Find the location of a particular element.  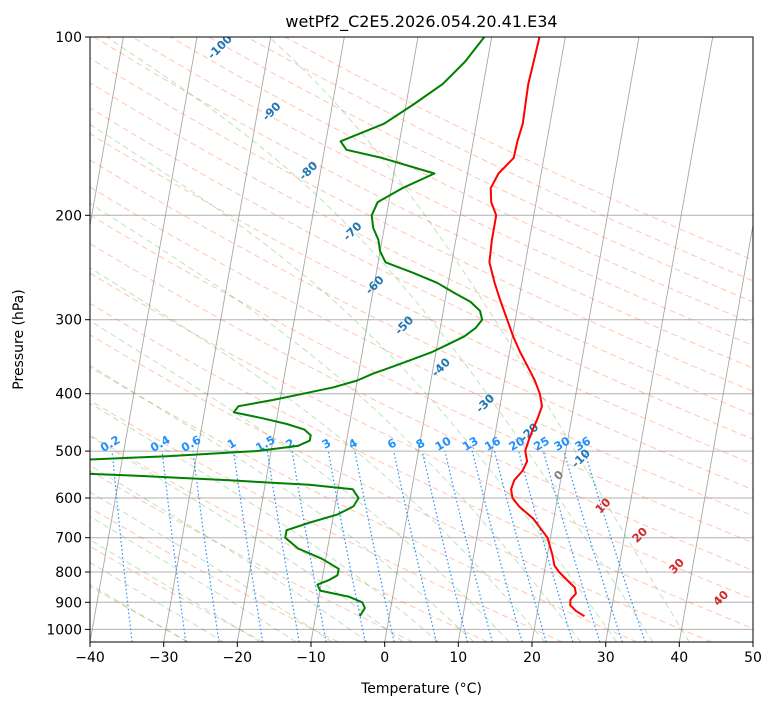

y-tick-label: 100 is located at coordinates (68, 38).